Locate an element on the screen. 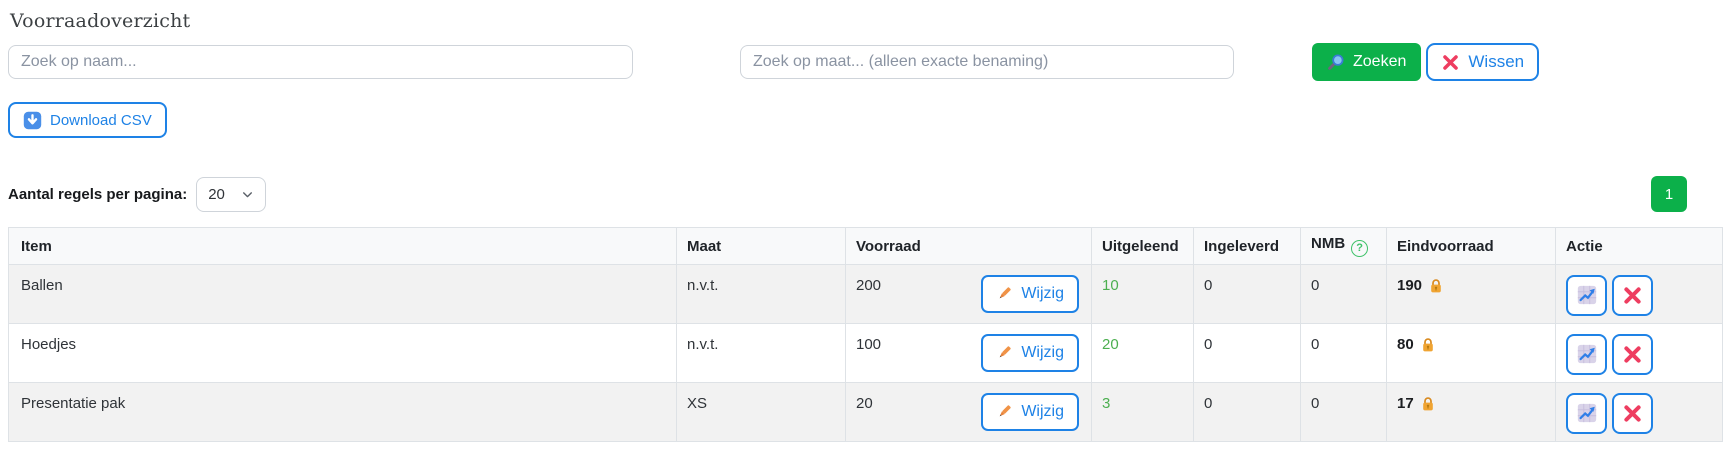 This screenshot has width=1730, height=456. table-row: Ballen n.v.t. 200 is located at coordinates (865, 294).